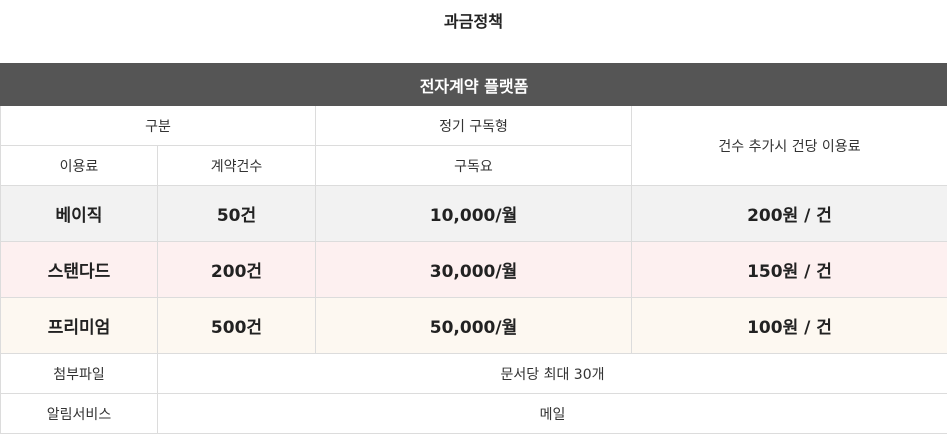  I want to click on attachments-value: 문서당 최대 30개, so click(552, 373).